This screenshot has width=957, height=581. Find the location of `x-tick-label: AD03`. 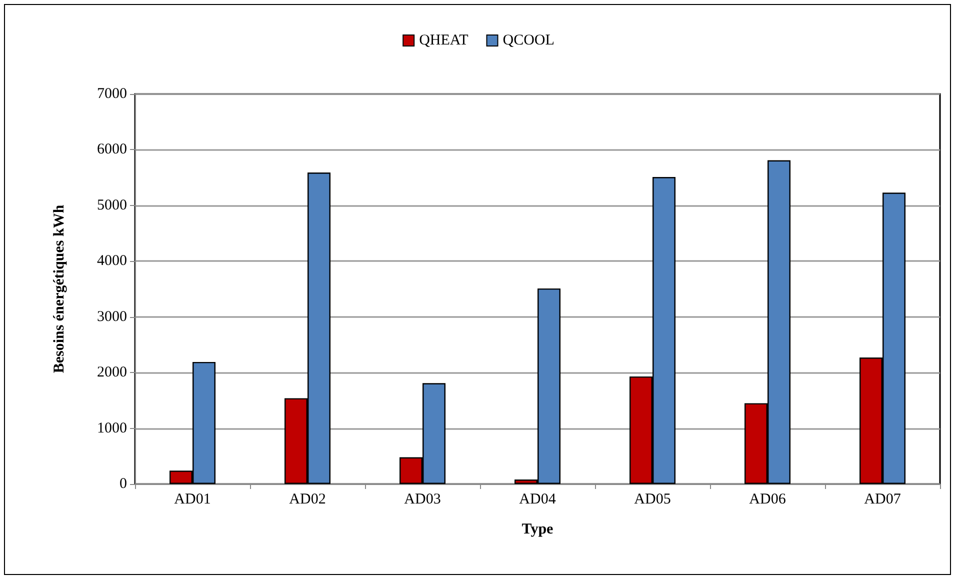

x-tick-label: AD03 is located at coordinates (422, 500).